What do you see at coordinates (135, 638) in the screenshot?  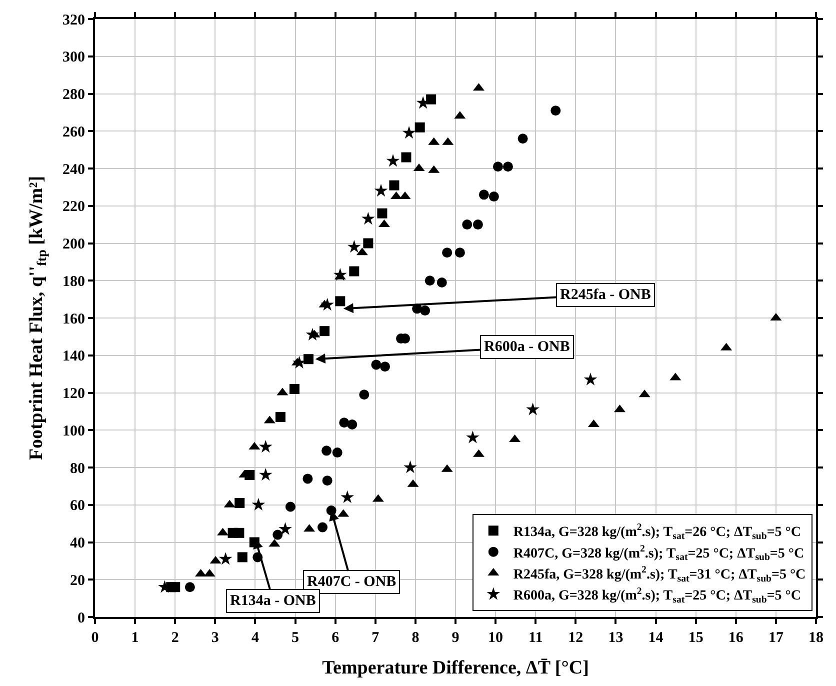 I see `x-tick-label: 1` at bounding box center [135, 638].